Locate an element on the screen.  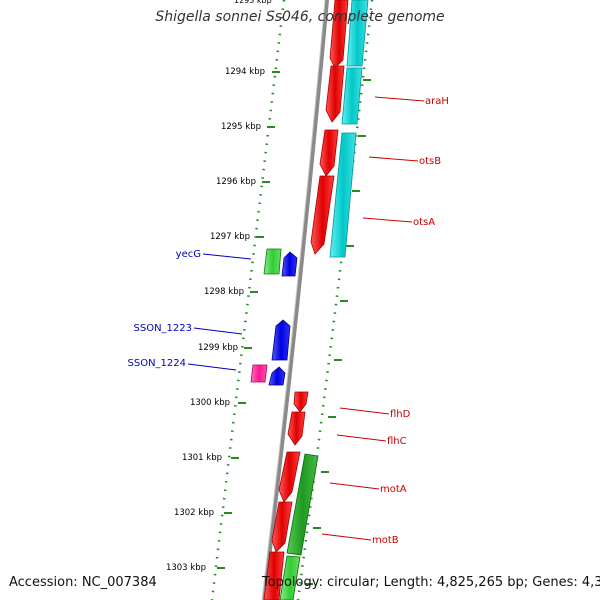
map-title: Shigella sonnei Ss046, complete genome is located at coordinates (300, 17).